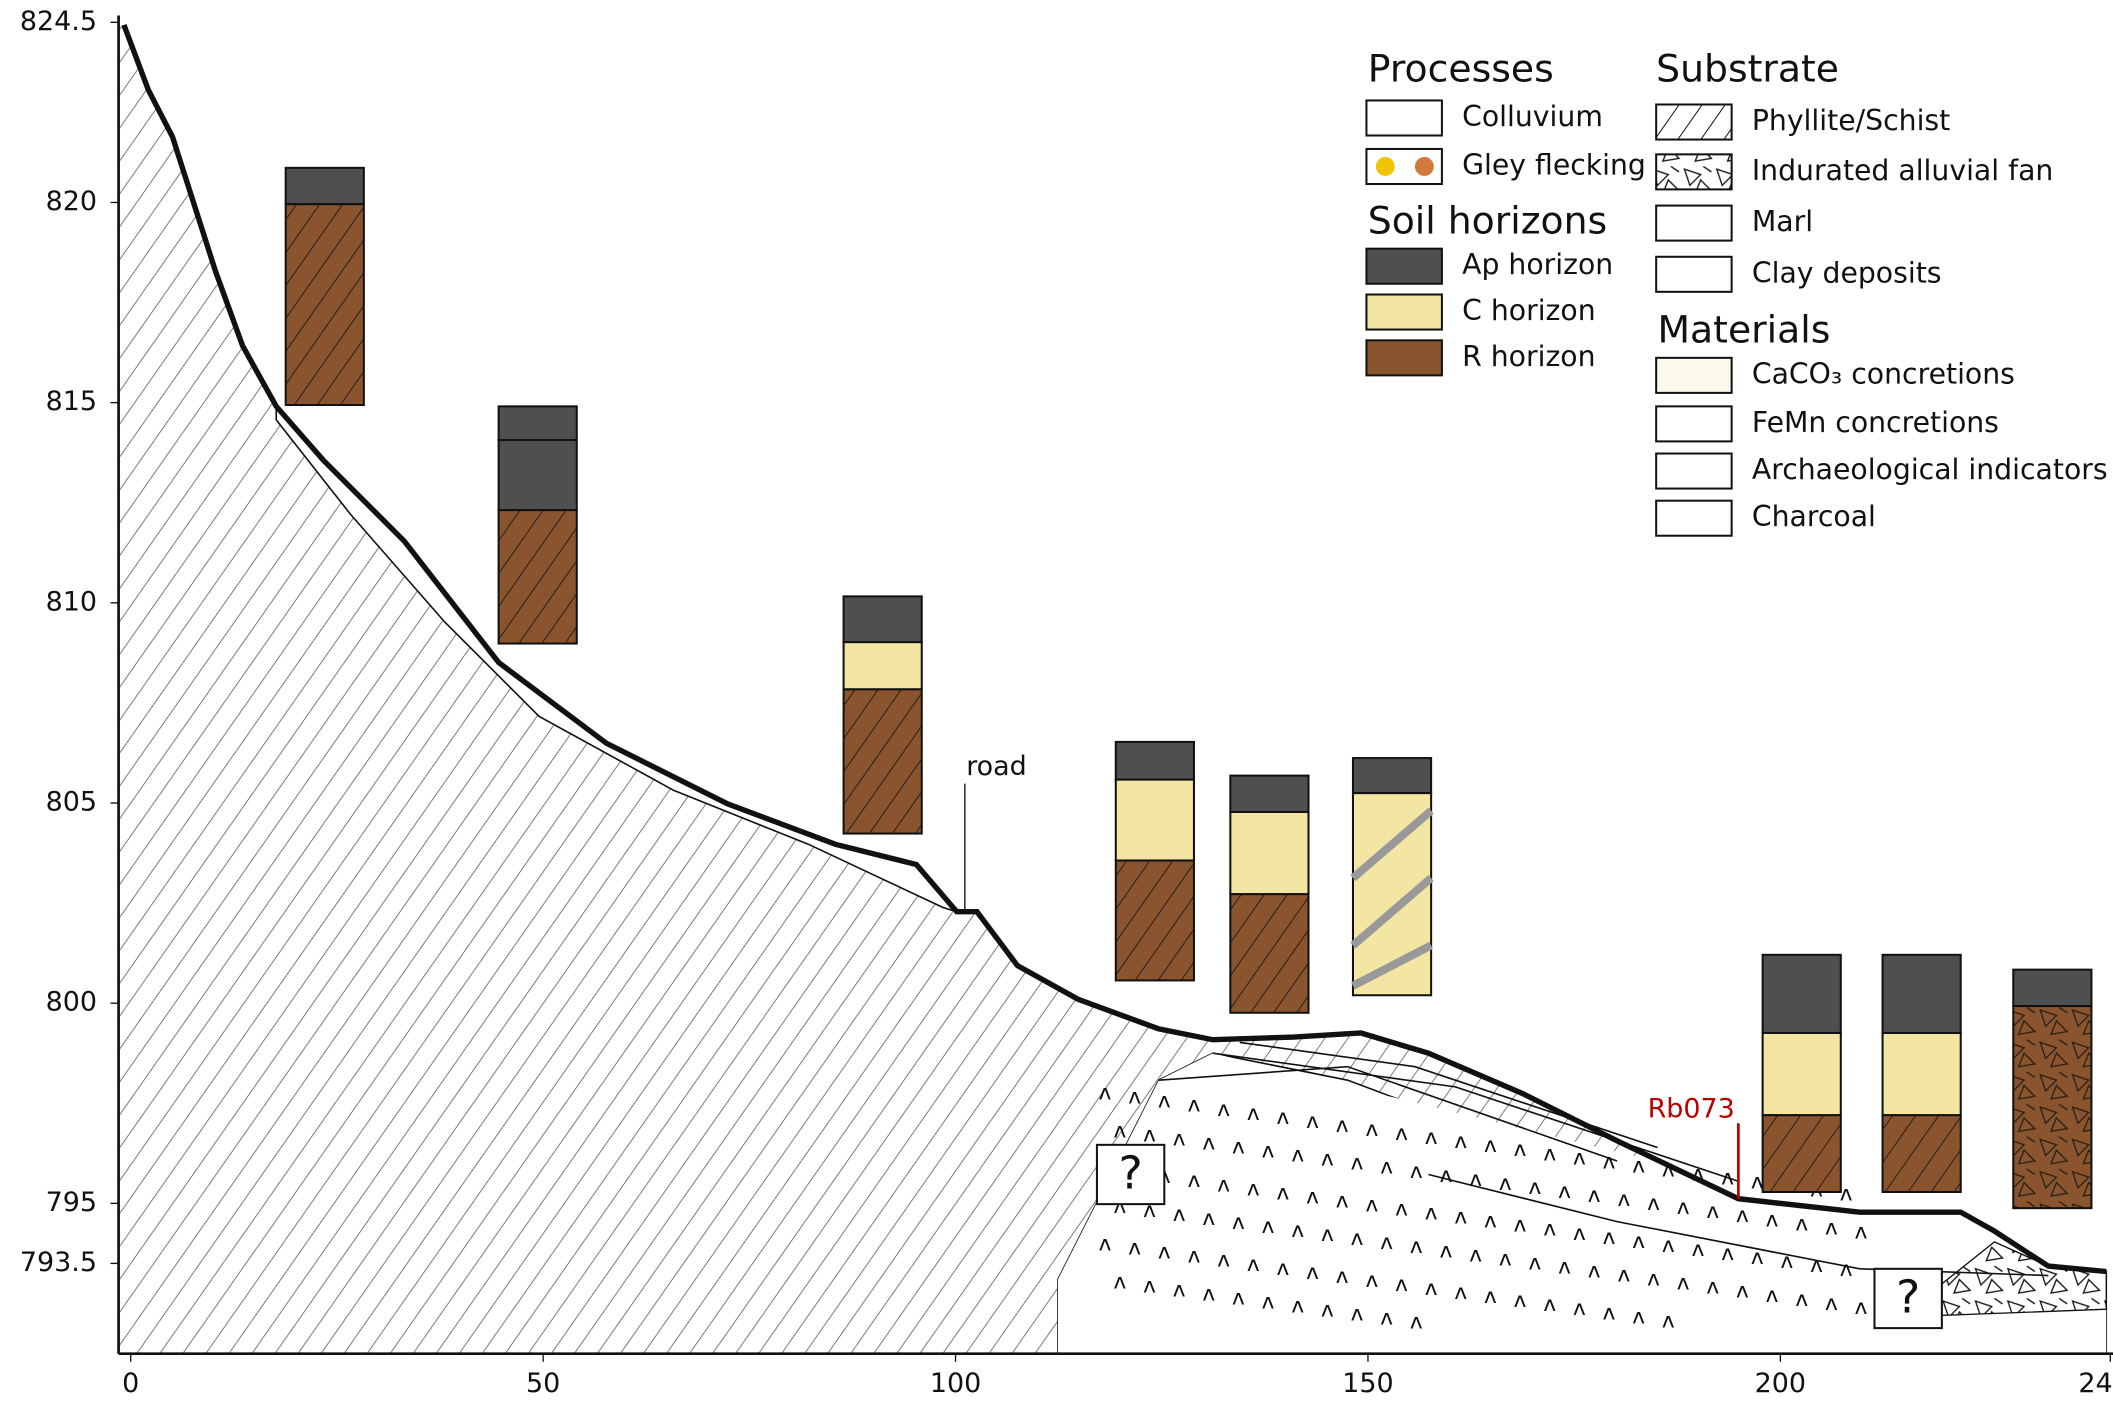 The width and height of the screenshot is (2113, 1407). I want to click on x-tick-label: 100, so click(955, 1383).